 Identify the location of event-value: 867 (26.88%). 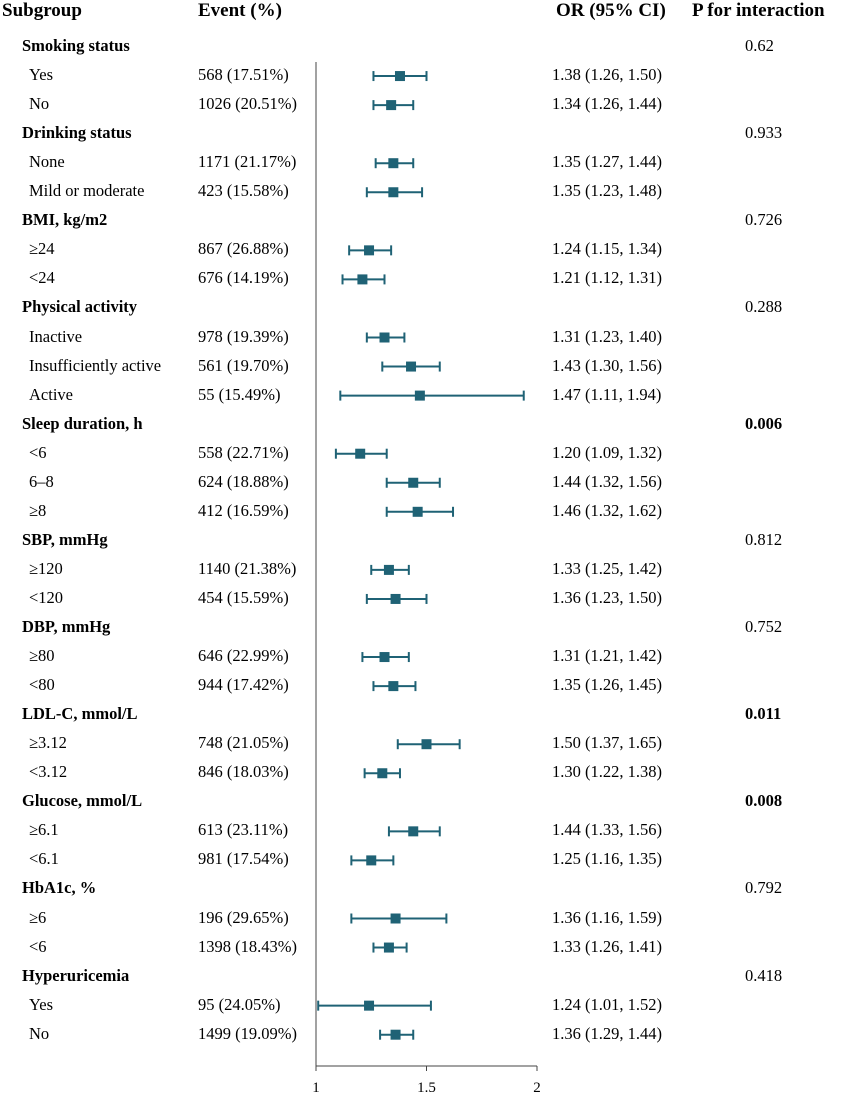
(243, 249).